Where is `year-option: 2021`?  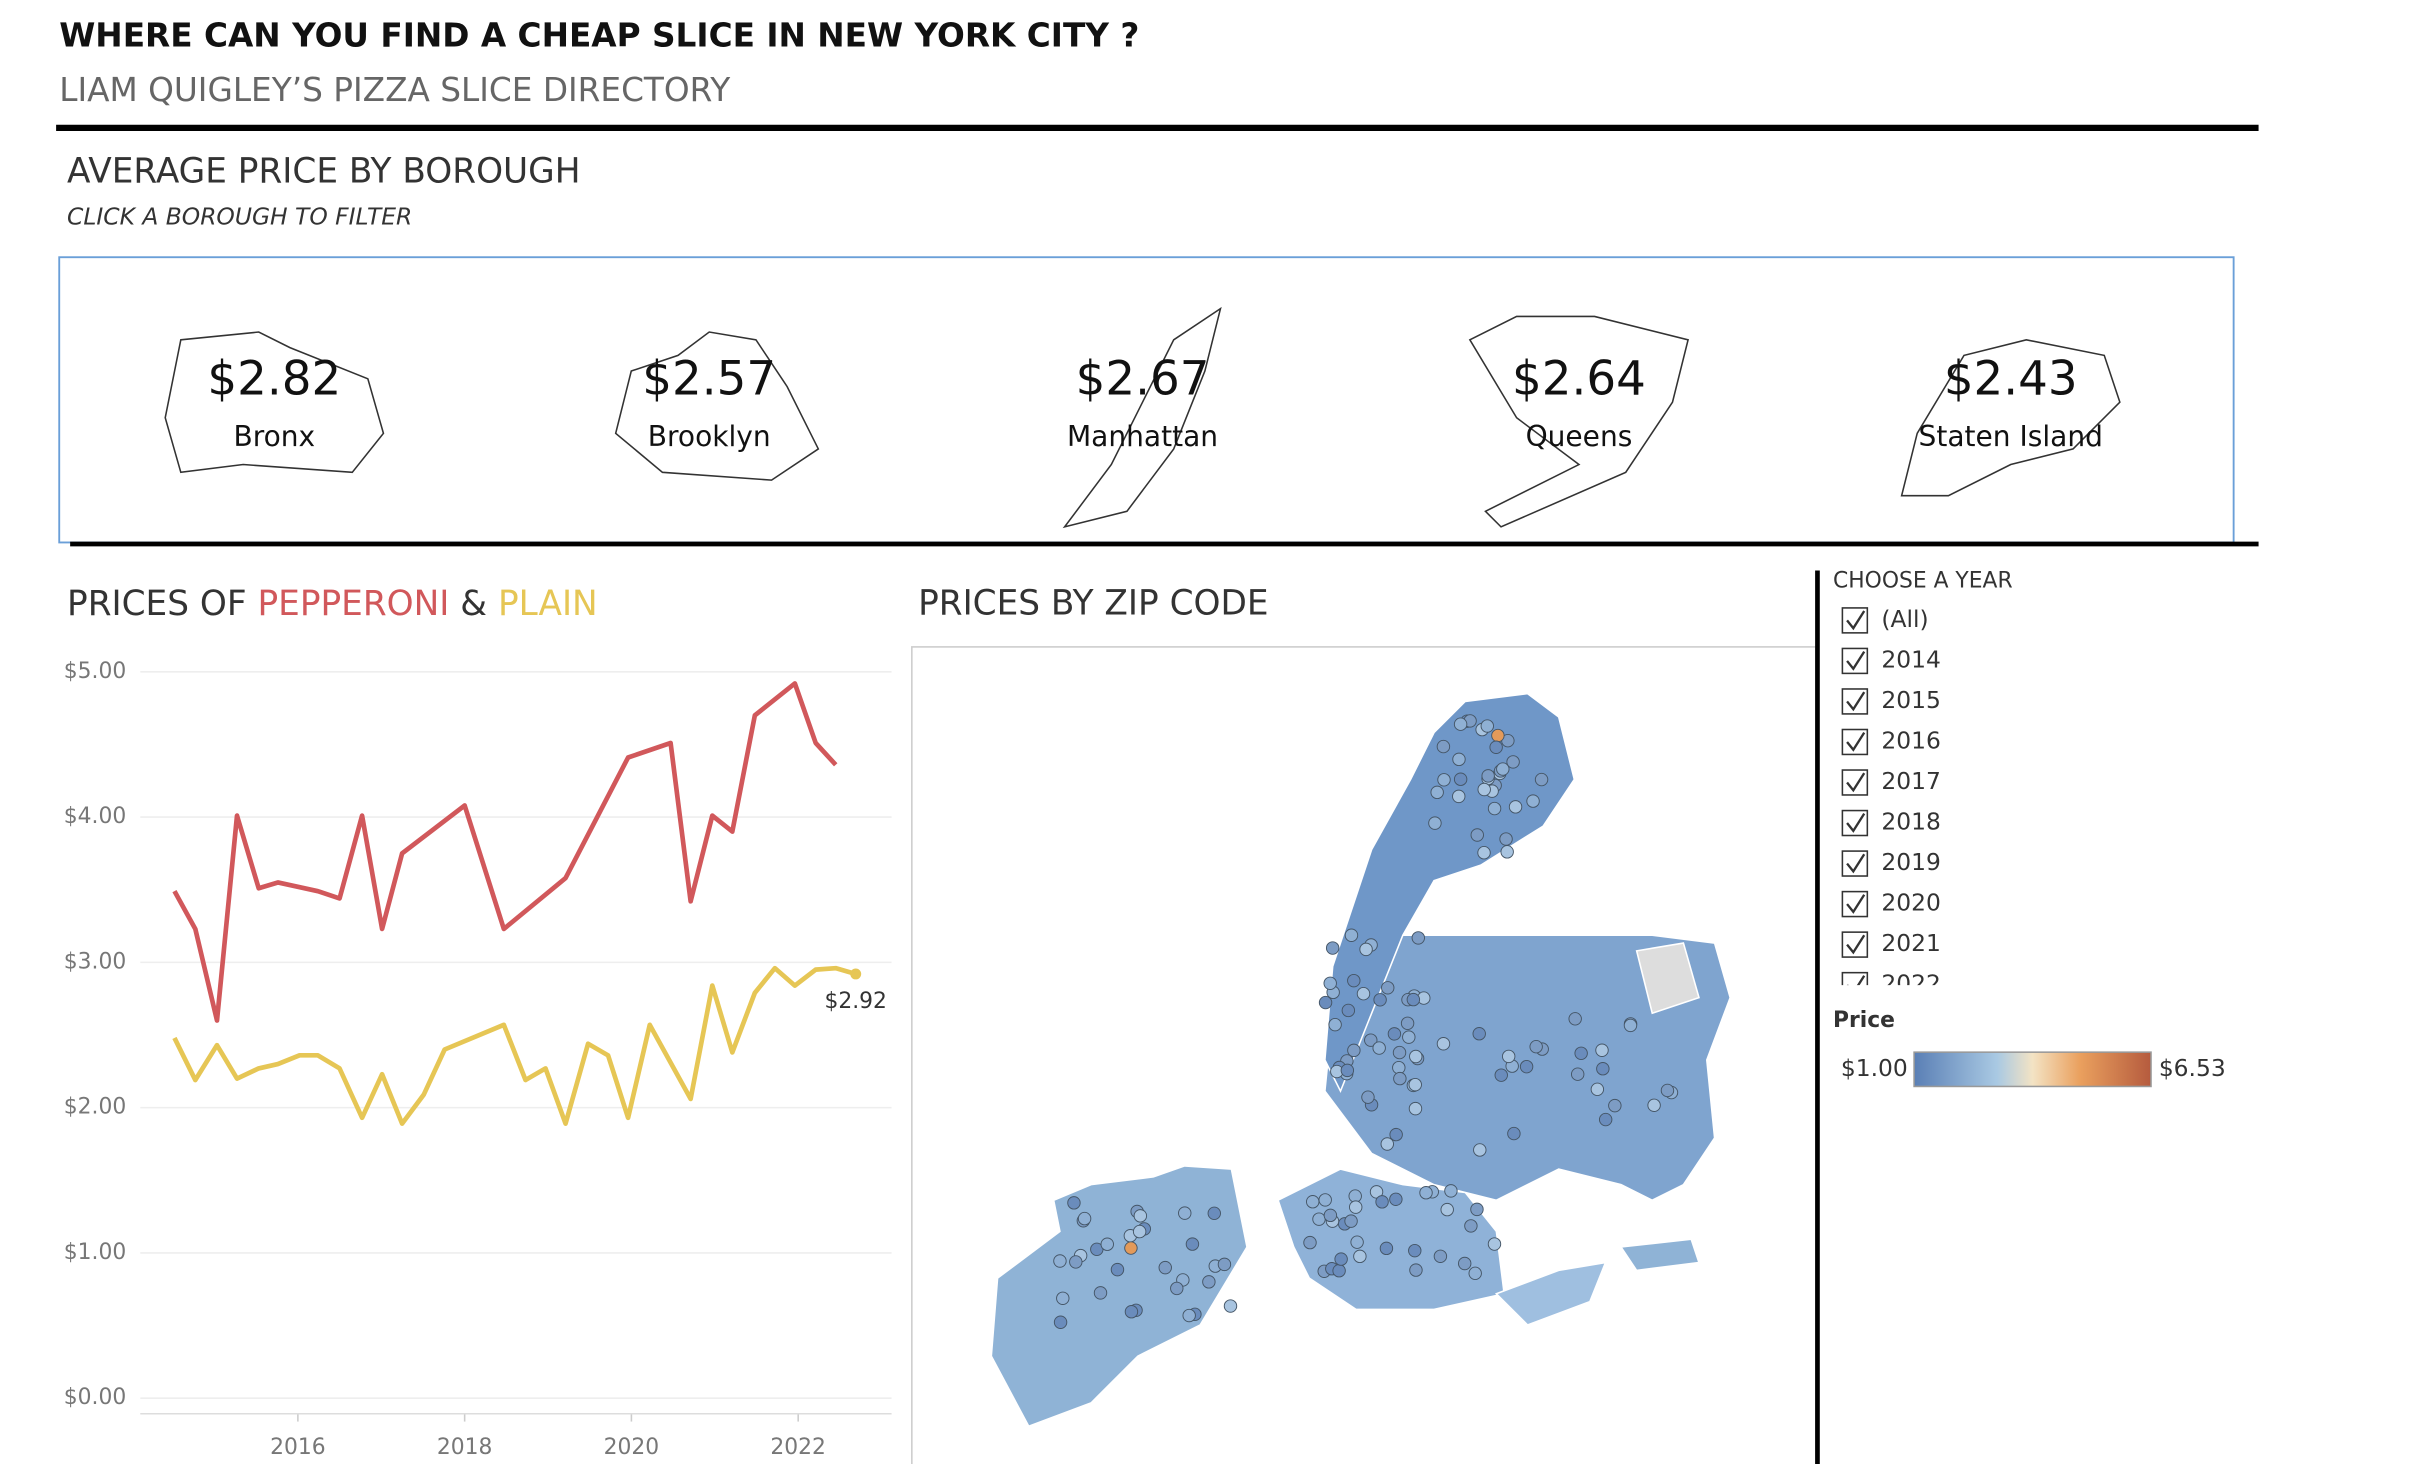 year-option: 2021 is located at coordinates (1891, 943).